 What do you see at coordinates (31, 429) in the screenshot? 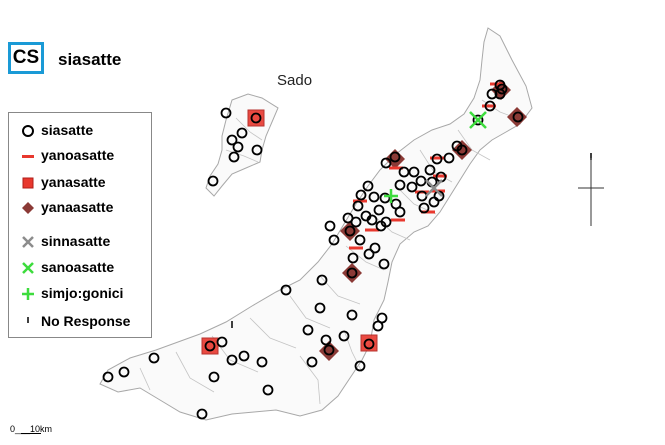
I see `scale-label: 0___10km` at bounding box center [31, 429].